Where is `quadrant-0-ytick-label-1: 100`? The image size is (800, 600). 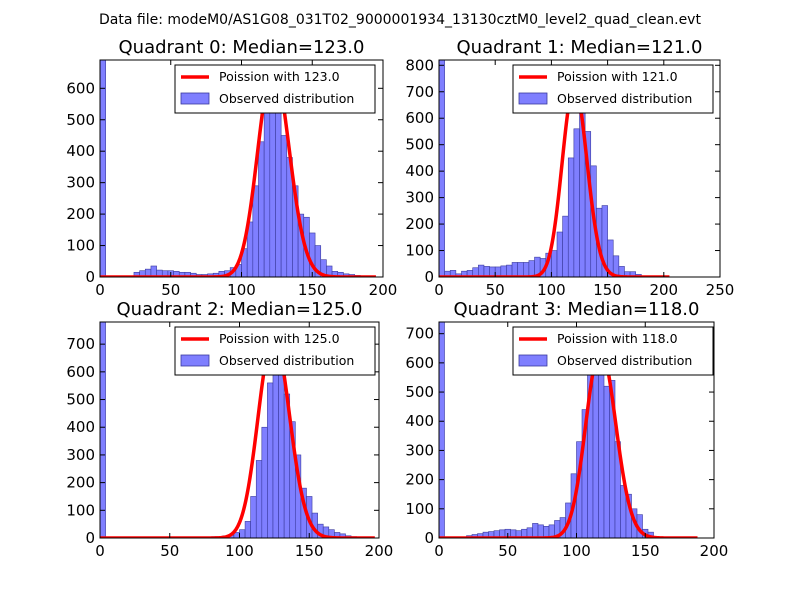 quadrant-0-ytick-label-1: 100 is located at coordinates (80, 246).